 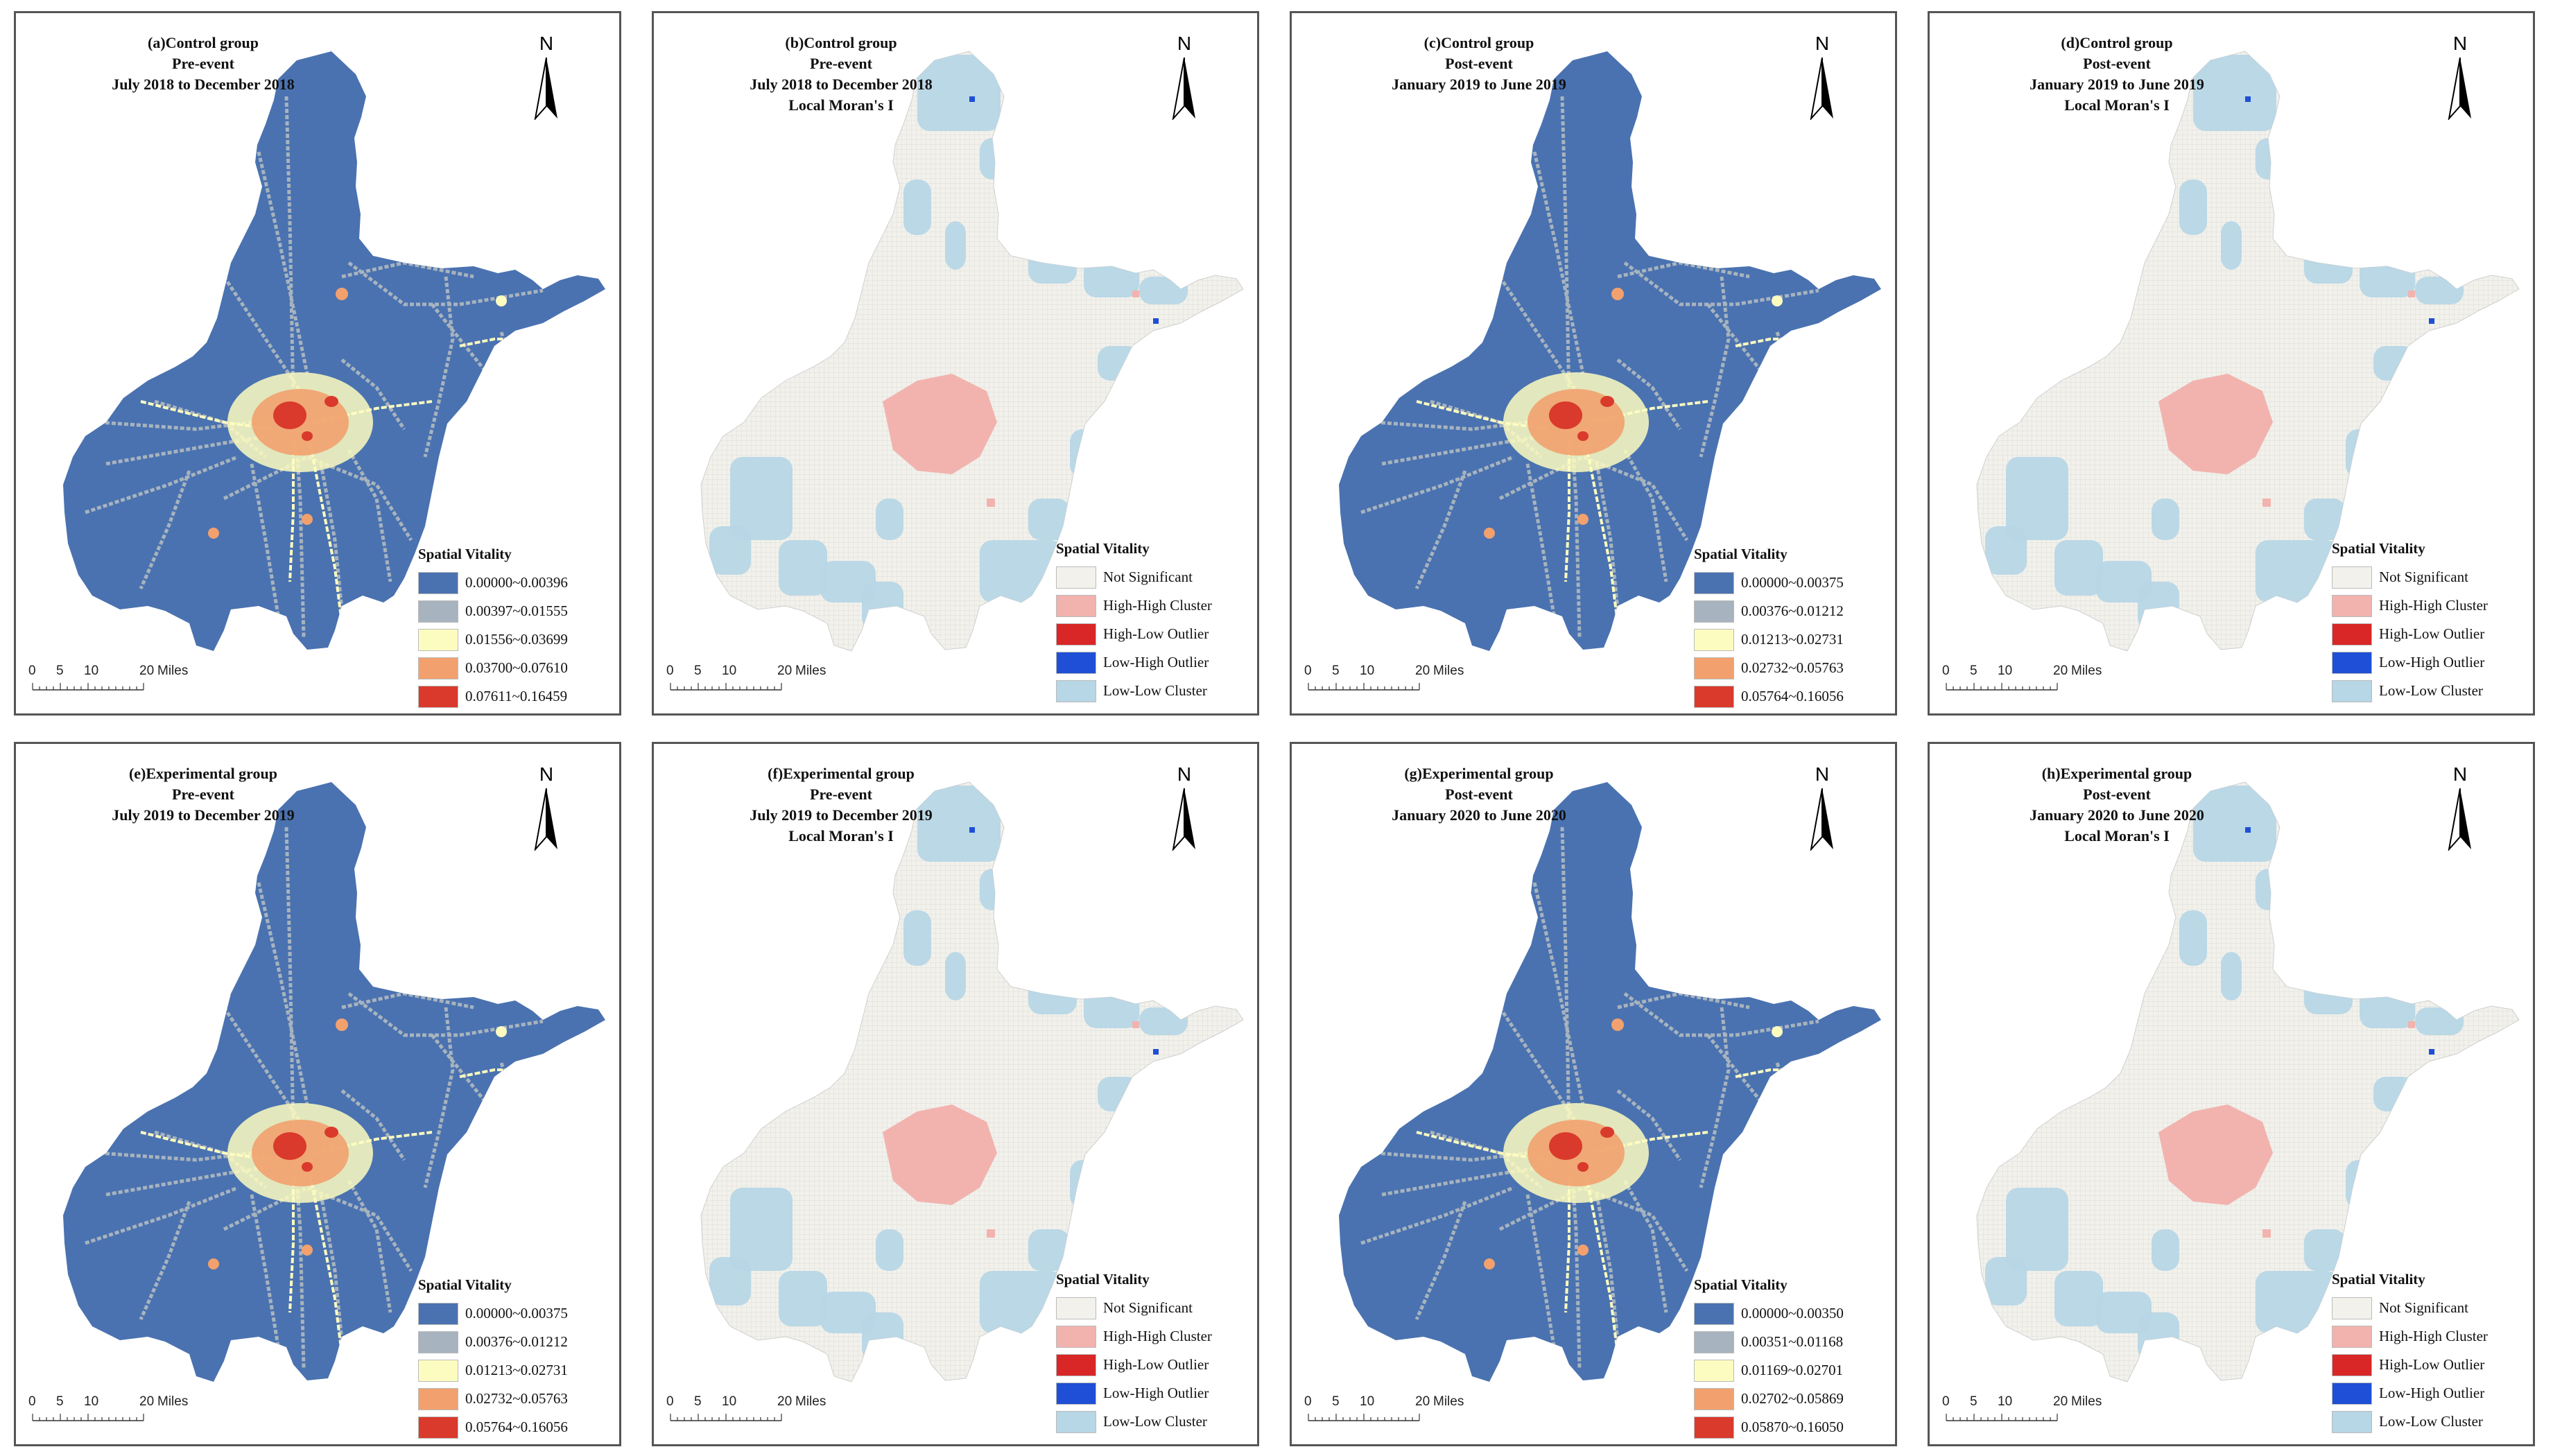 What do you see at coordinates (2086, 671) in the screenshot?
I see `scale-unit: Miles` at bounding box center [2086, 671].